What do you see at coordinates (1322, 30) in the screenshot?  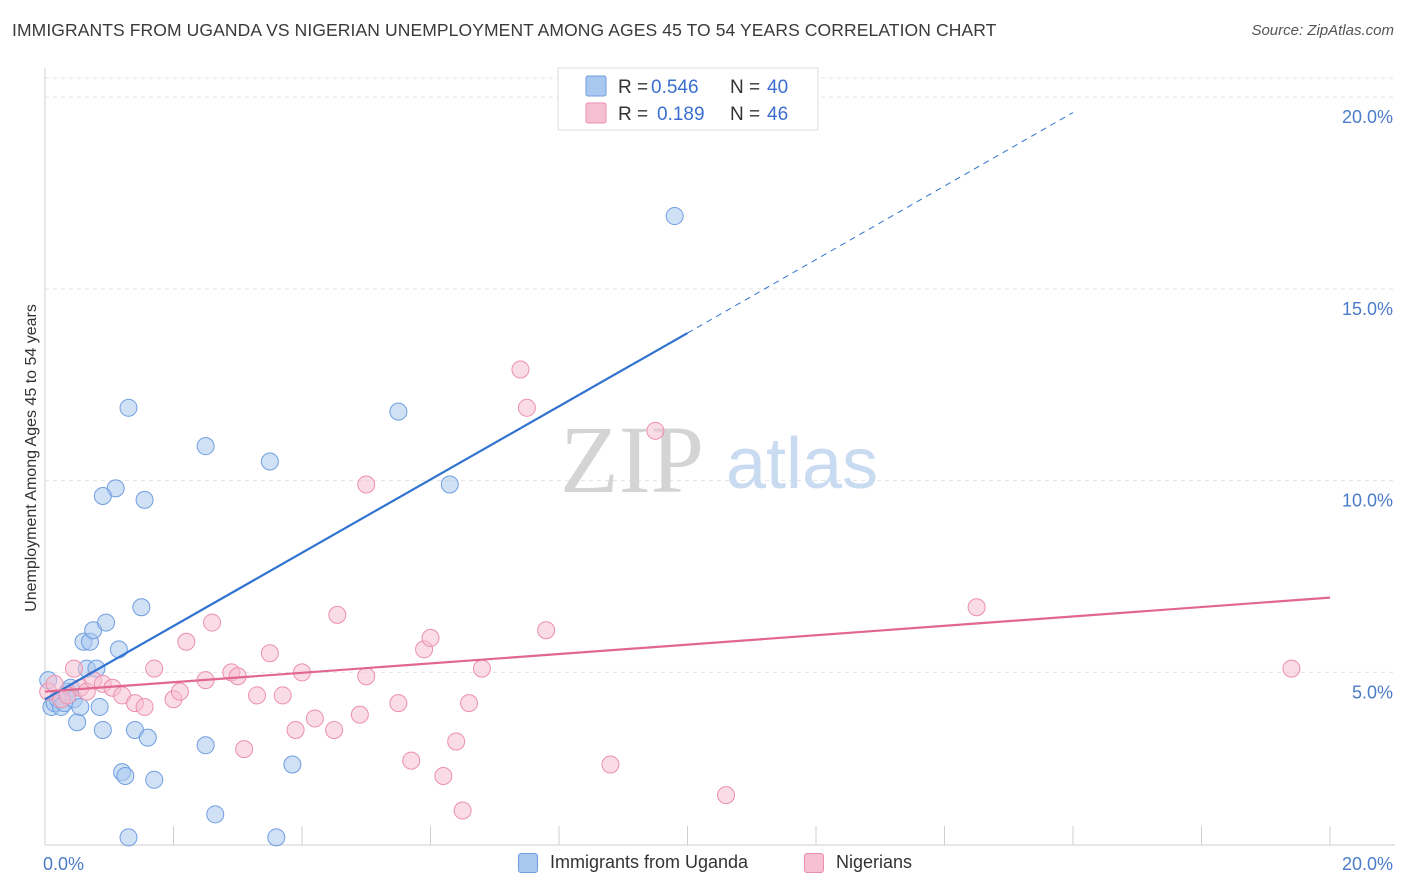 I see `source-label: Source: ZipAtlas.com` at bounding box center [1322, 30].